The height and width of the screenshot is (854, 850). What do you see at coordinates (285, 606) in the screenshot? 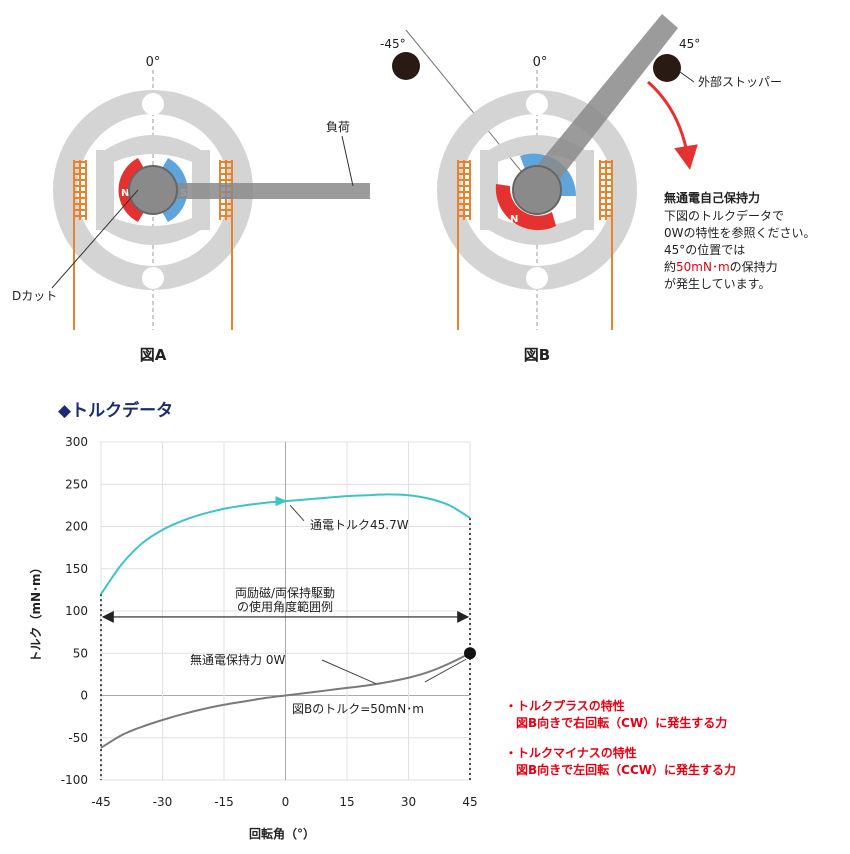
I see `range-label-line2: の使用角度範囲例` at bounding box center [285, 606].